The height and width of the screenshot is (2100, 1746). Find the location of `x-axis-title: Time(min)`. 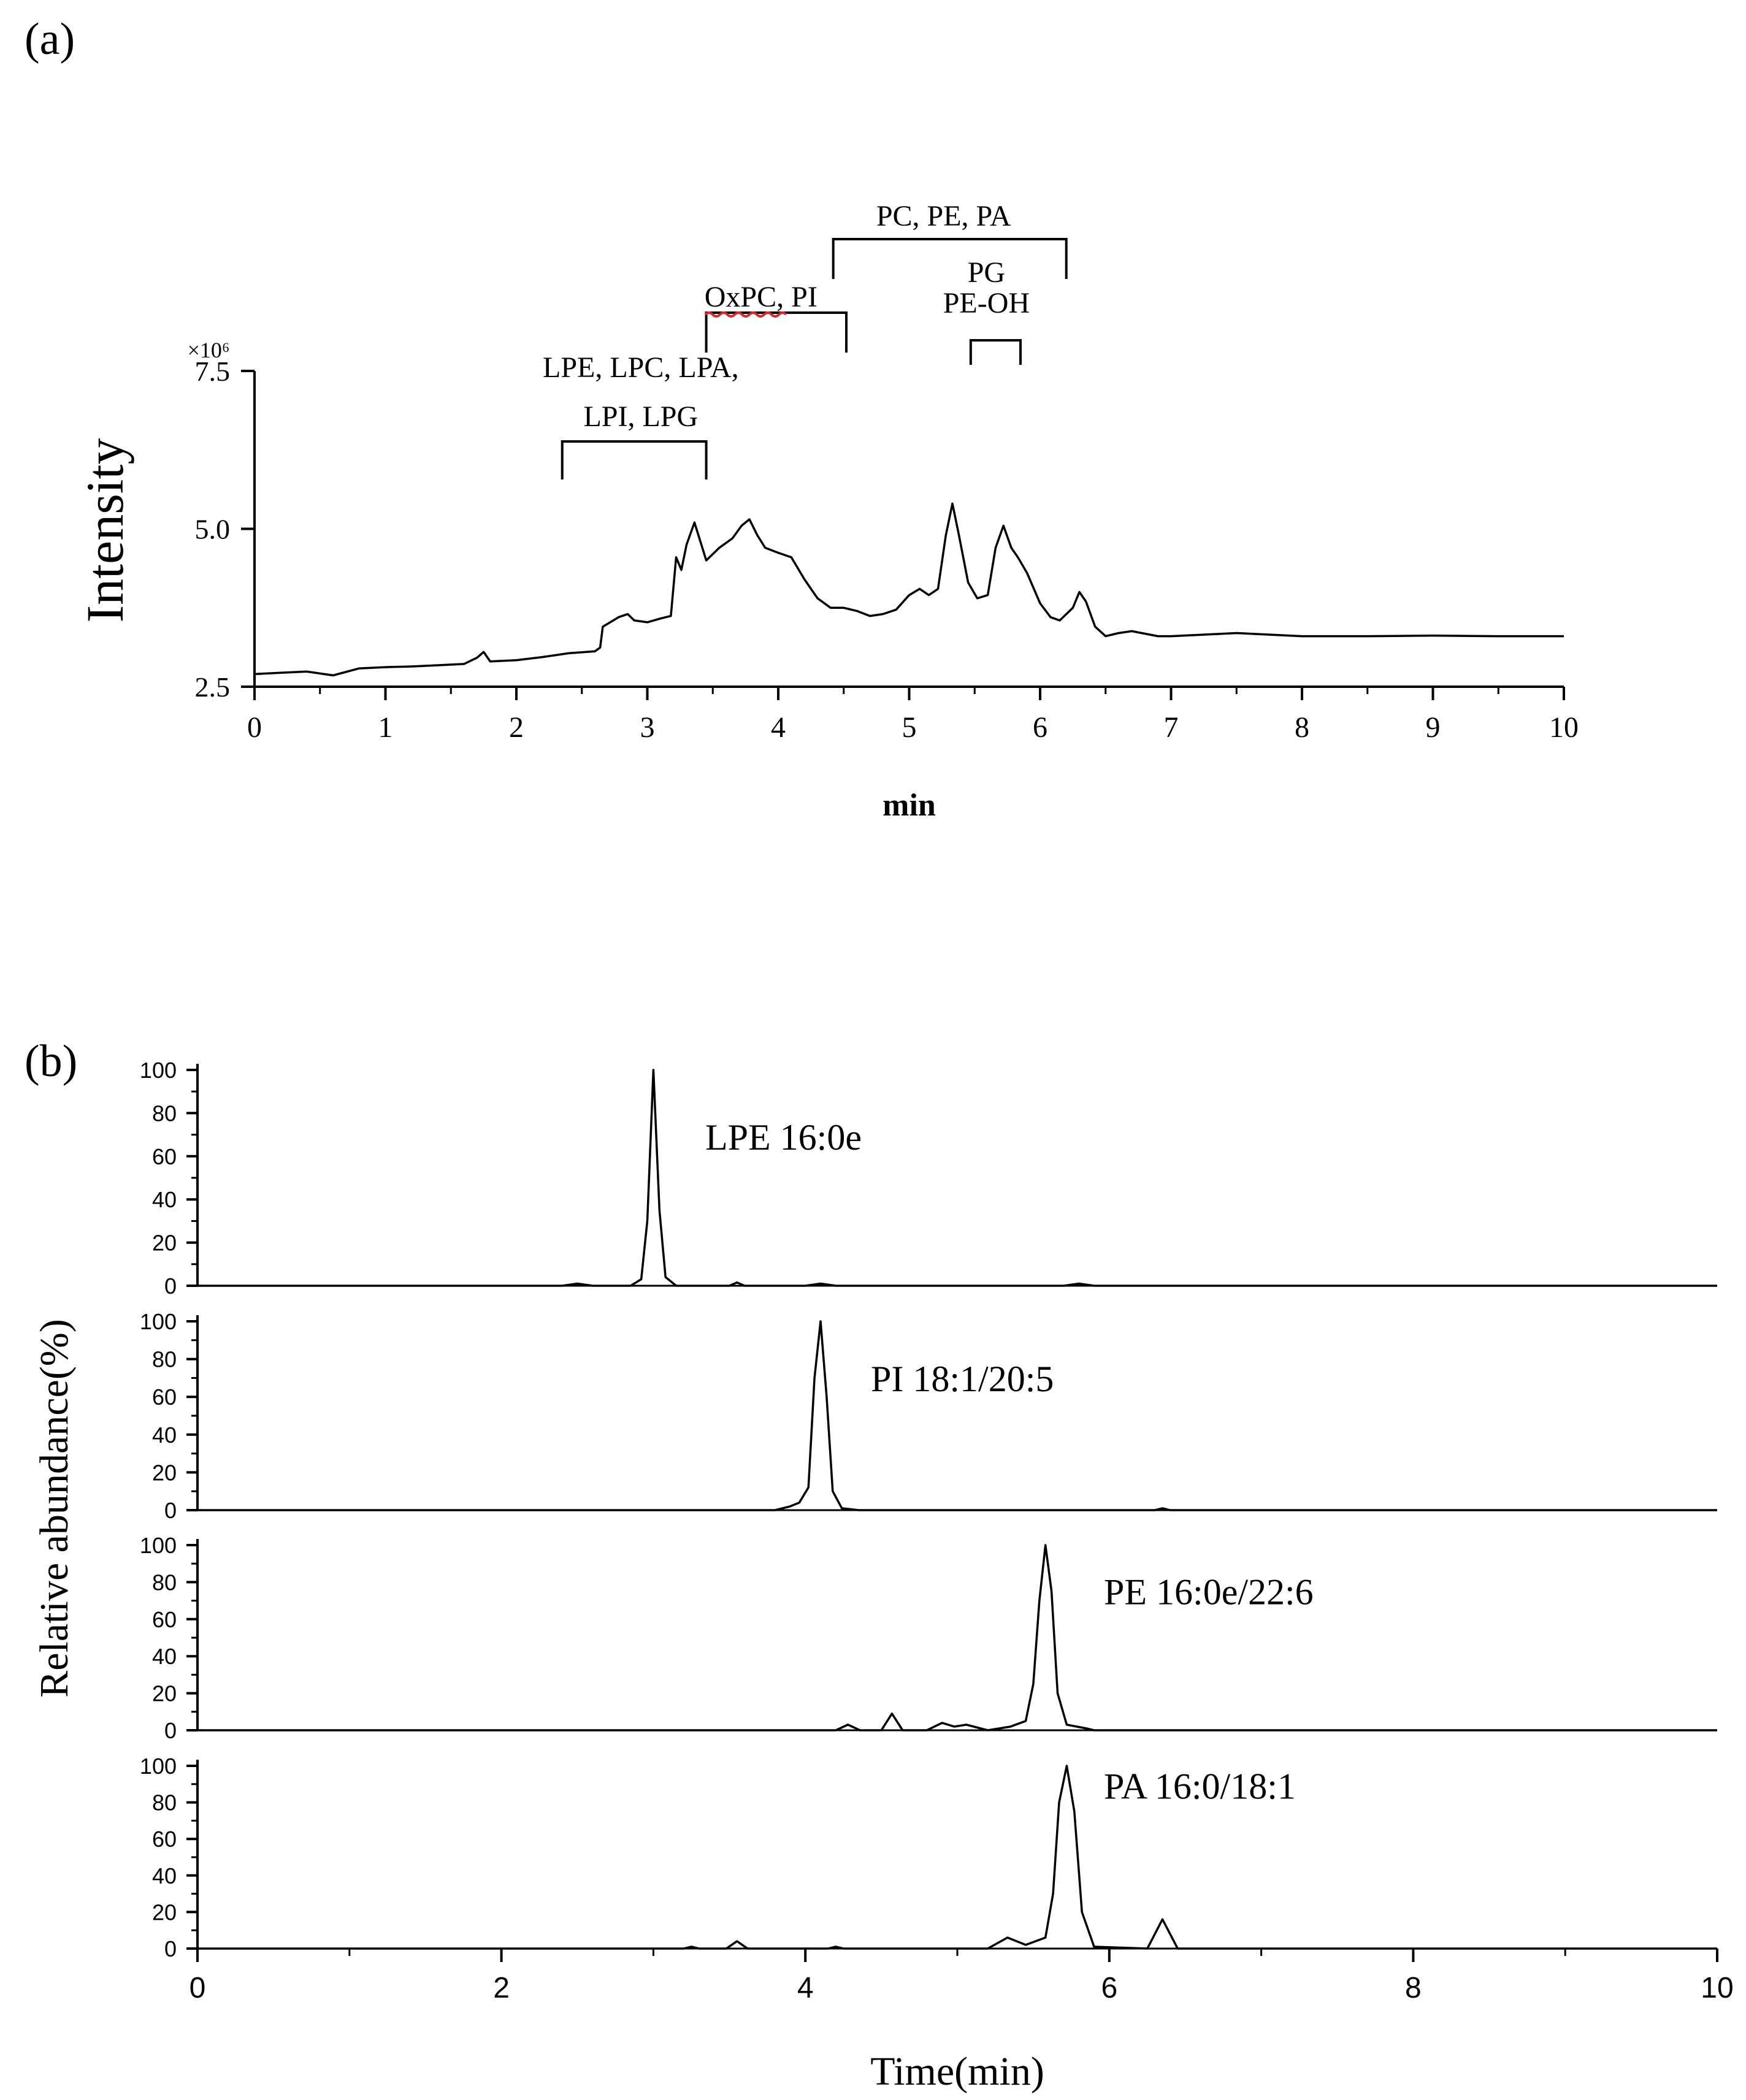

x-axis-title: Time(min) is located at coordinates (957, 2071).